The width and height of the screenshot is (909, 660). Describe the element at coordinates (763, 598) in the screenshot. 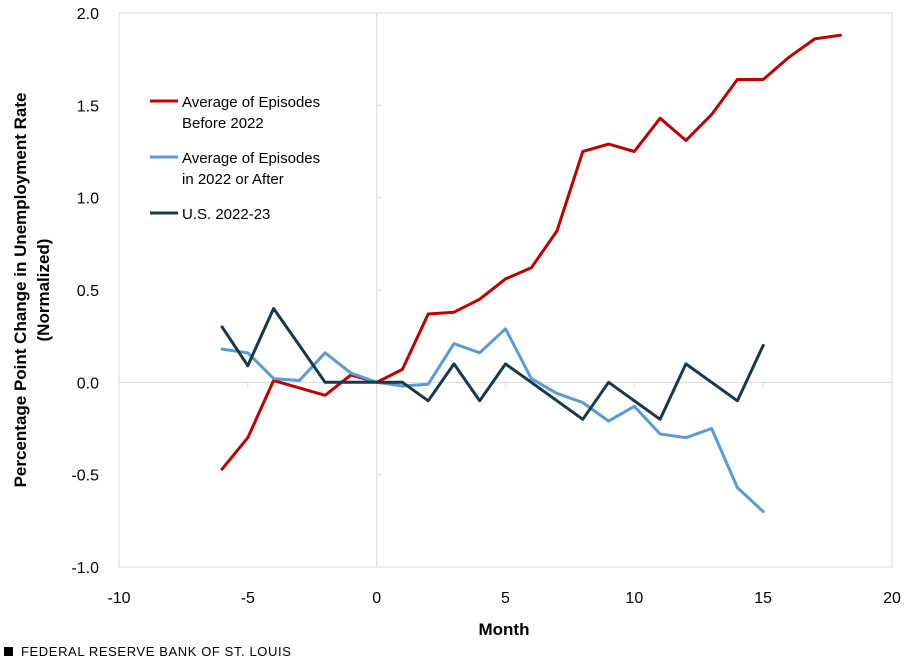

I see `x-tick-label: 15` at that location.